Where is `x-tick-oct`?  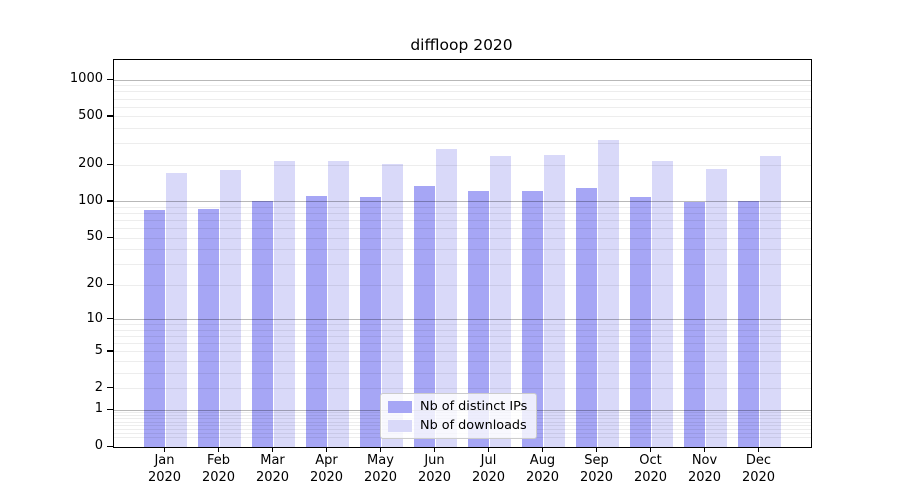
x-tick-oct is located at coordinates (651, 449).